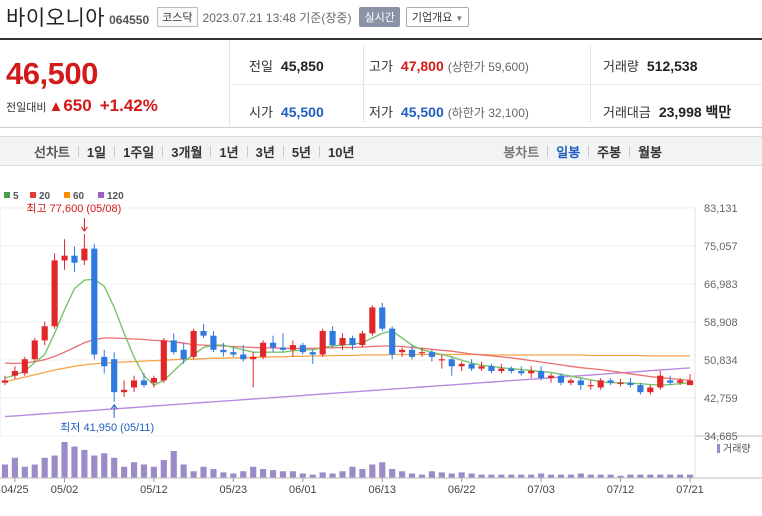 This screenshot has height=516, width=762. What do you see at coordinates (721, 285) in the screenshot?
I see `y-tick-label: 66,983` at bounding box center [721, 285].